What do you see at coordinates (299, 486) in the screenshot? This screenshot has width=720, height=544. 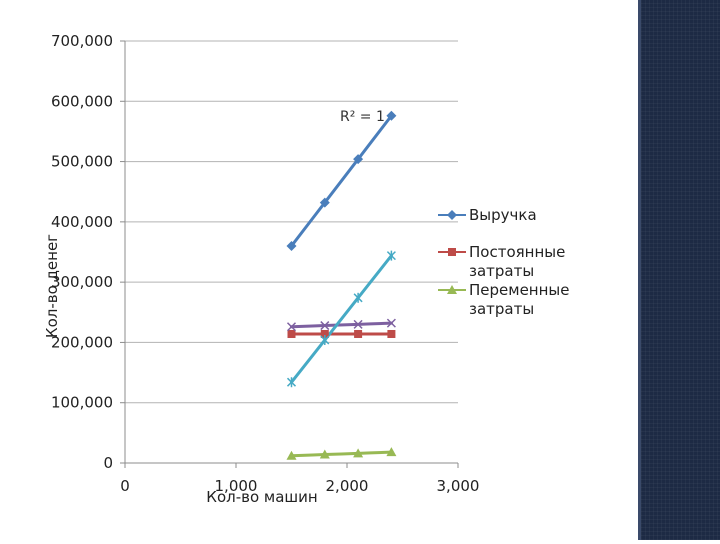 I see `x-tick-labels: 0 1,000 2,000 3,000` at bounding box center [299, 486].